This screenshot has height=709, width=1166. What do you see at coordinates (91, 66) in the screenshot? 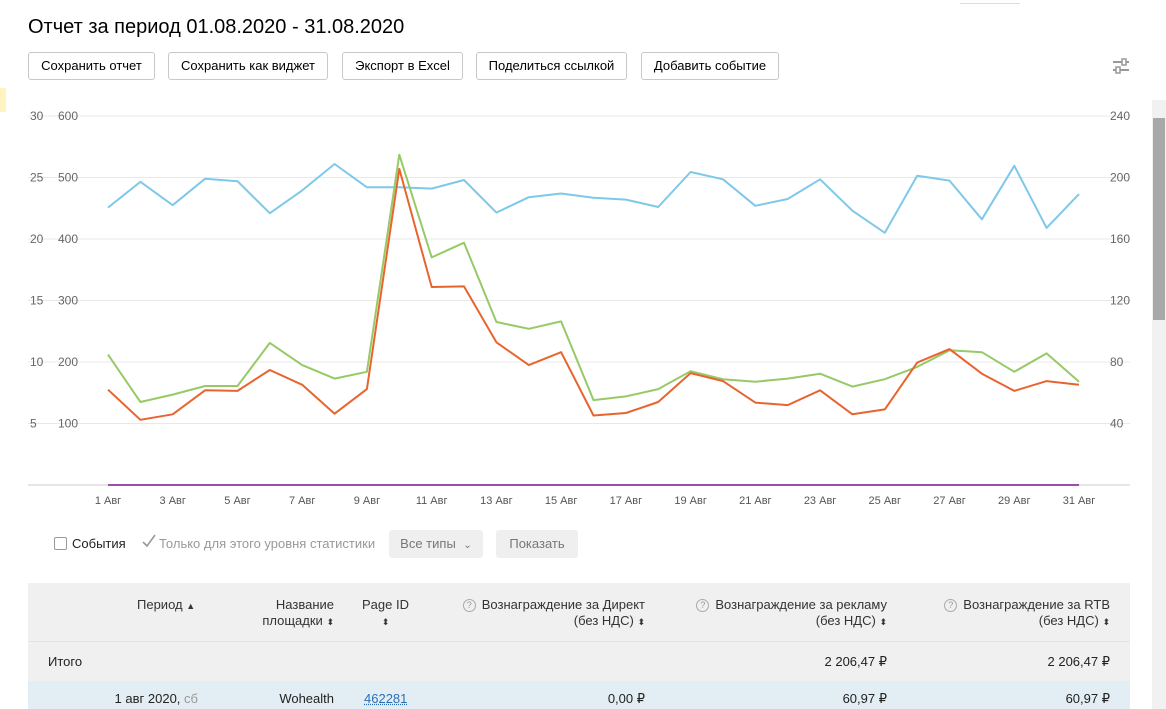
I see `save-report-button: Сохранить отчет` at bounding box center [91, 66].